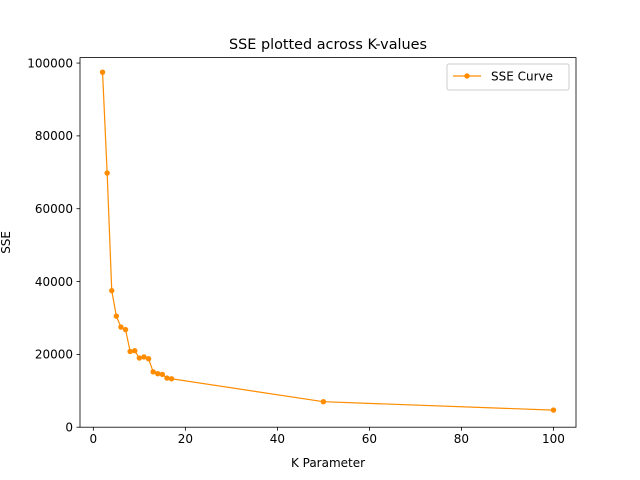 The image size is (640, 480). I want to click on x-tick-label: 20, so click(185, 439).